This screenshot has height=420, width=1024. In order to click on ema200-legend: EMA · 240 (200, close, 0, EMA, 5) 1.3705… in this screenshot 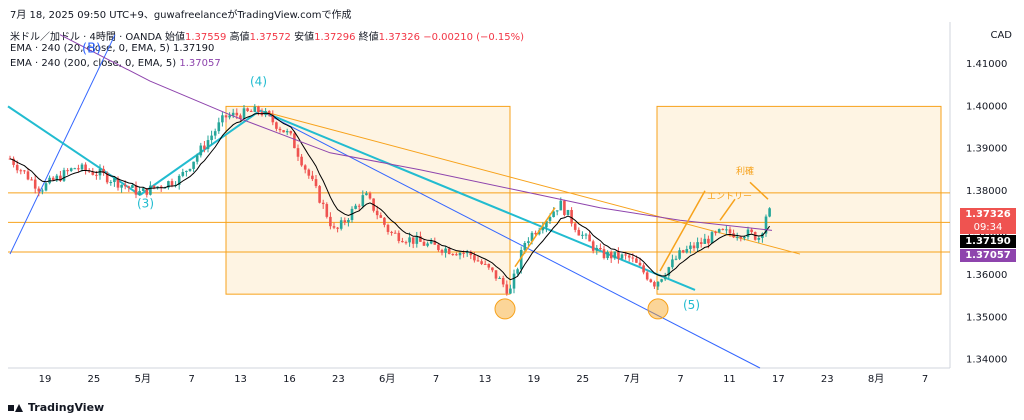, I will do `click(115, 63)`.